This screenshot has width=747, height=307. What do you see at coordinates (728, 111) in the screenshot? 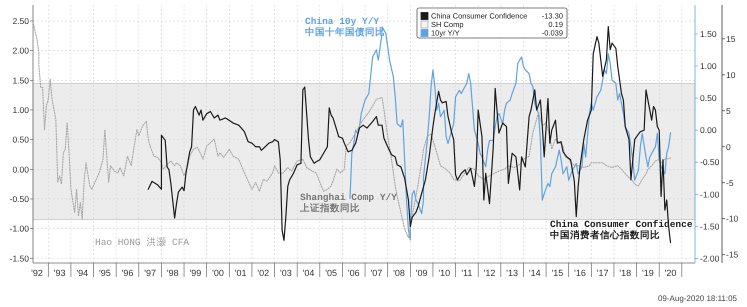
I see `y3-tick-label: 5` at bounding box center [728, 111].